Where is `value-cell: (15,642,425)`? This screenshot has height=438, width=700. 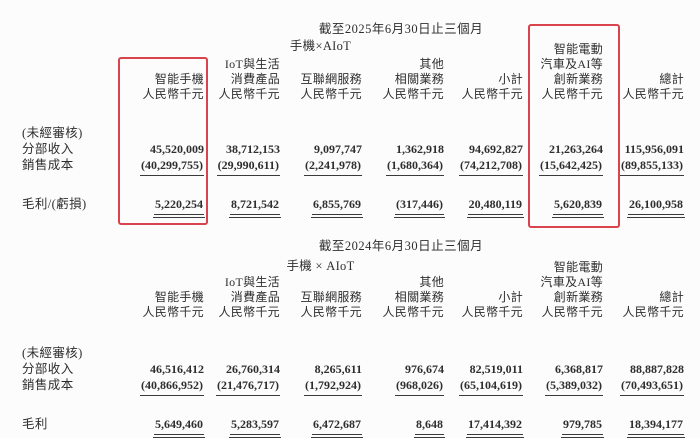
value-cell: (15,642,425) is located at coordinates (563, 166).